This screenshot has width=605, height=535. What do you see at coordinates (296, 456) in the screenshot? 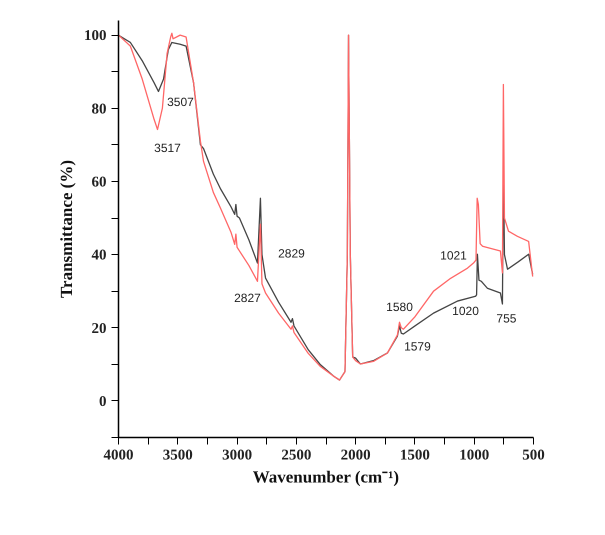
I see `x-tick-label: 2500` at bounding box center [296, 456].